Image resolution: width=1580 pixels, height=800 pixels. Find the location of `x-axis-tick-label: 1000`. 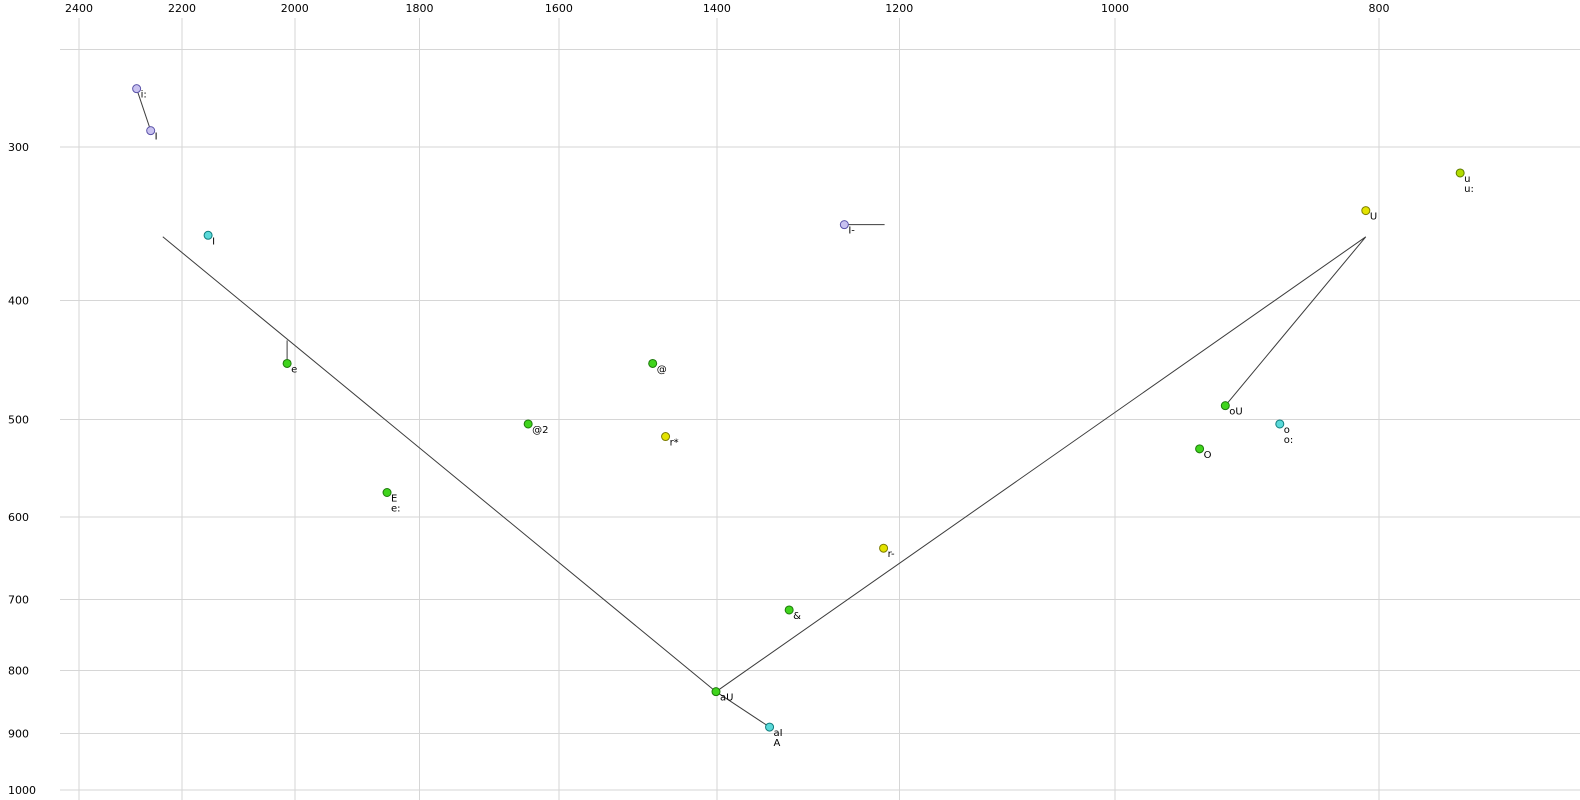

x-axis-tick-label: 1000 is located at coordinates (1115, 8).